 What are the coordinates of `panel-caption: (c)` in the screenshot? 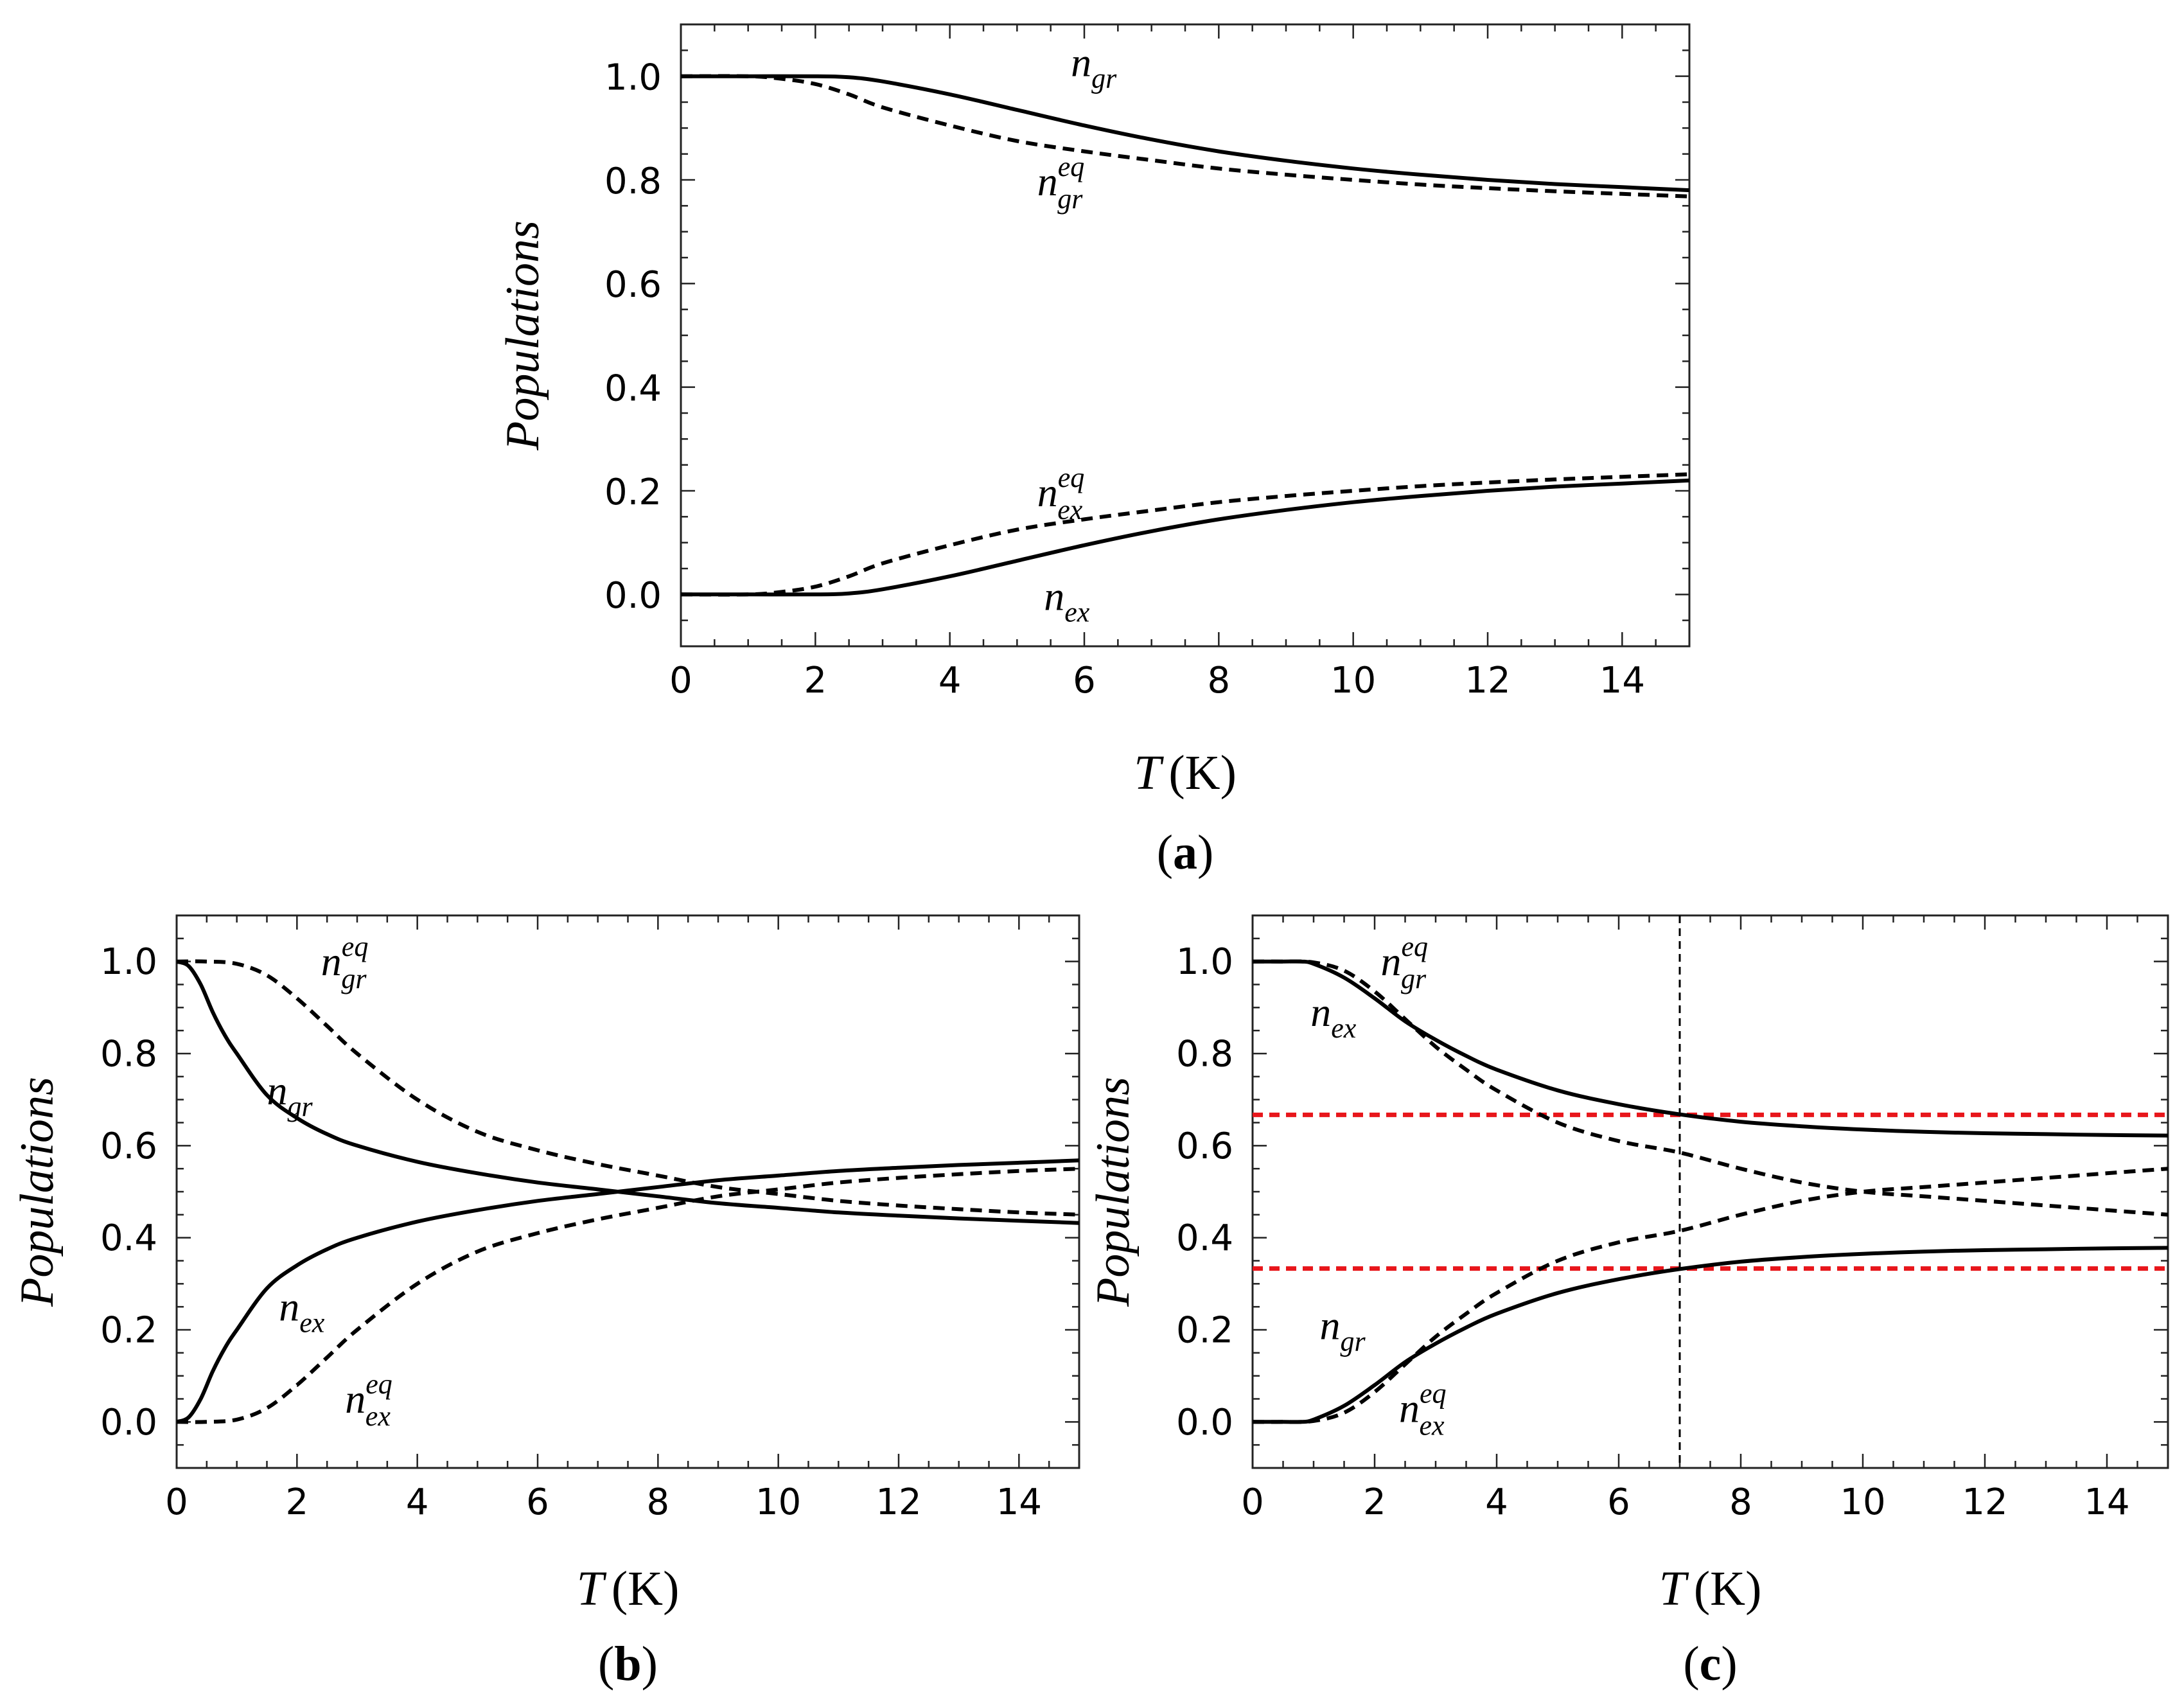 It's located at (1710, 1664).